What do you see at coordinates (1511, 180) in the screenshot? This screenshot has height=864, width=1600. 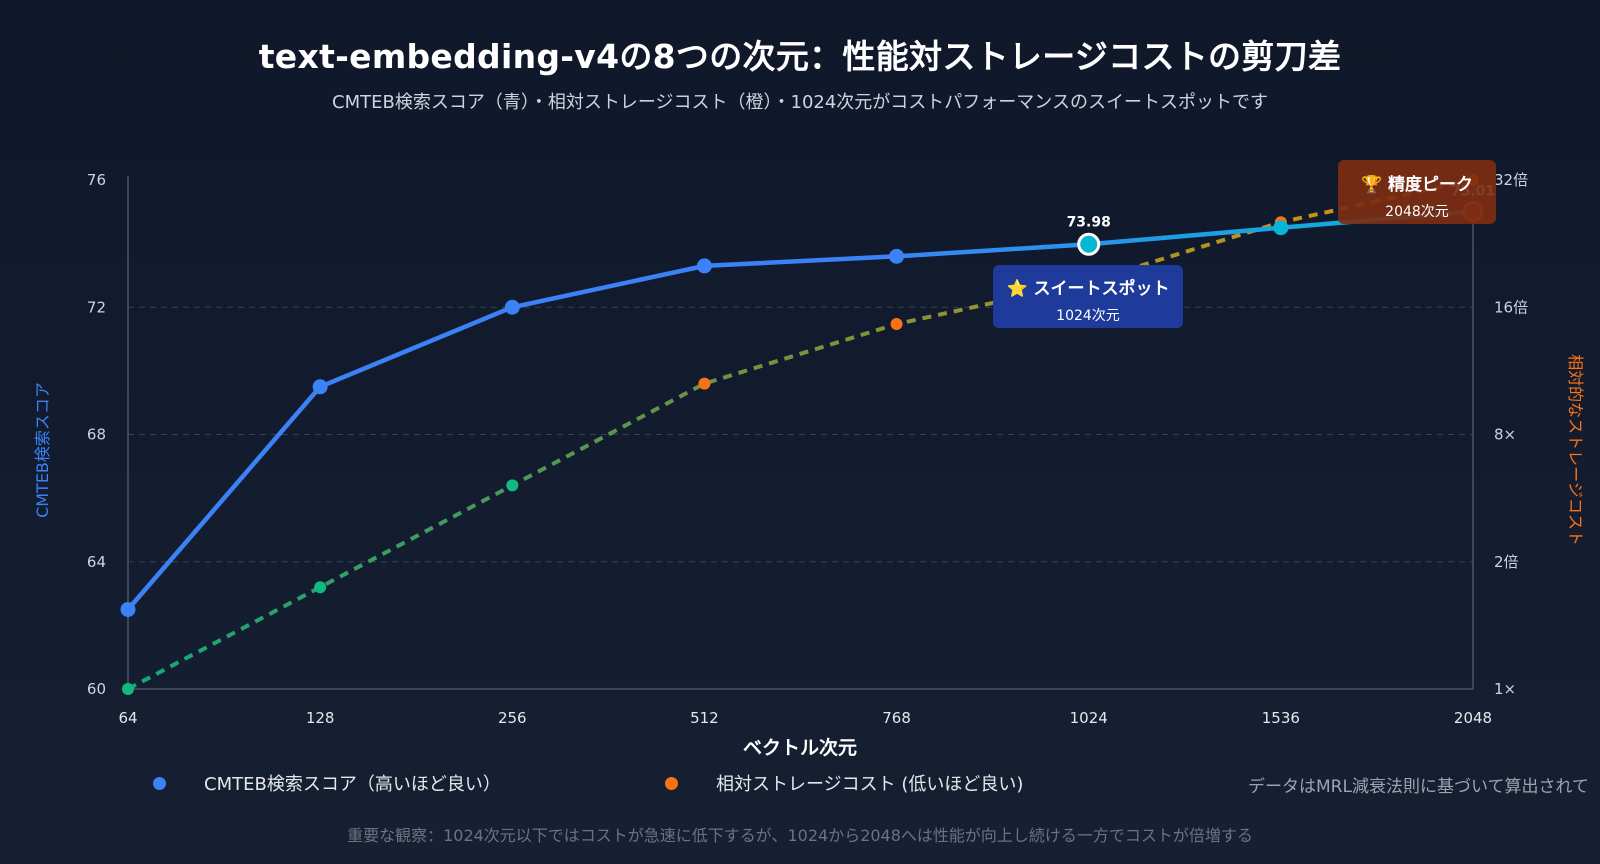 I see `y-right-tick-label: 32倍` at bounding box center [1511, 180].